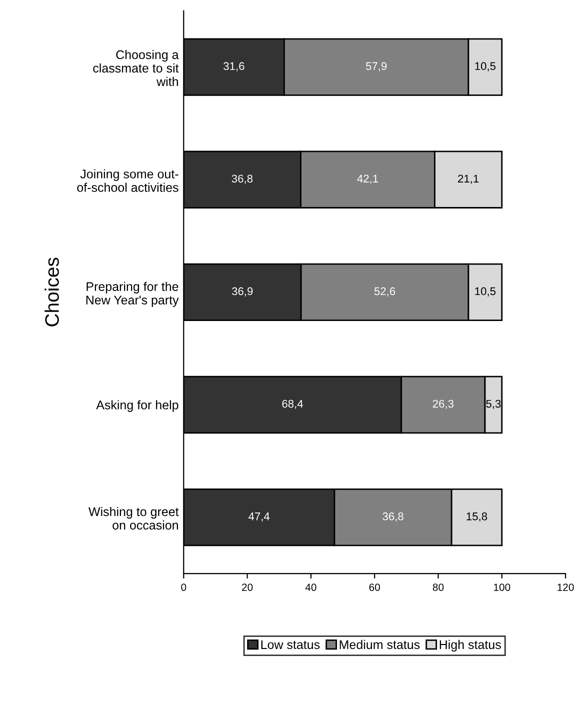 The width and height of the screenshot is (583, 717). What do you see at coordinates (502, 587) in the screenshot?
I see `x-tick-label: 100` at bounding box center [502, 587].